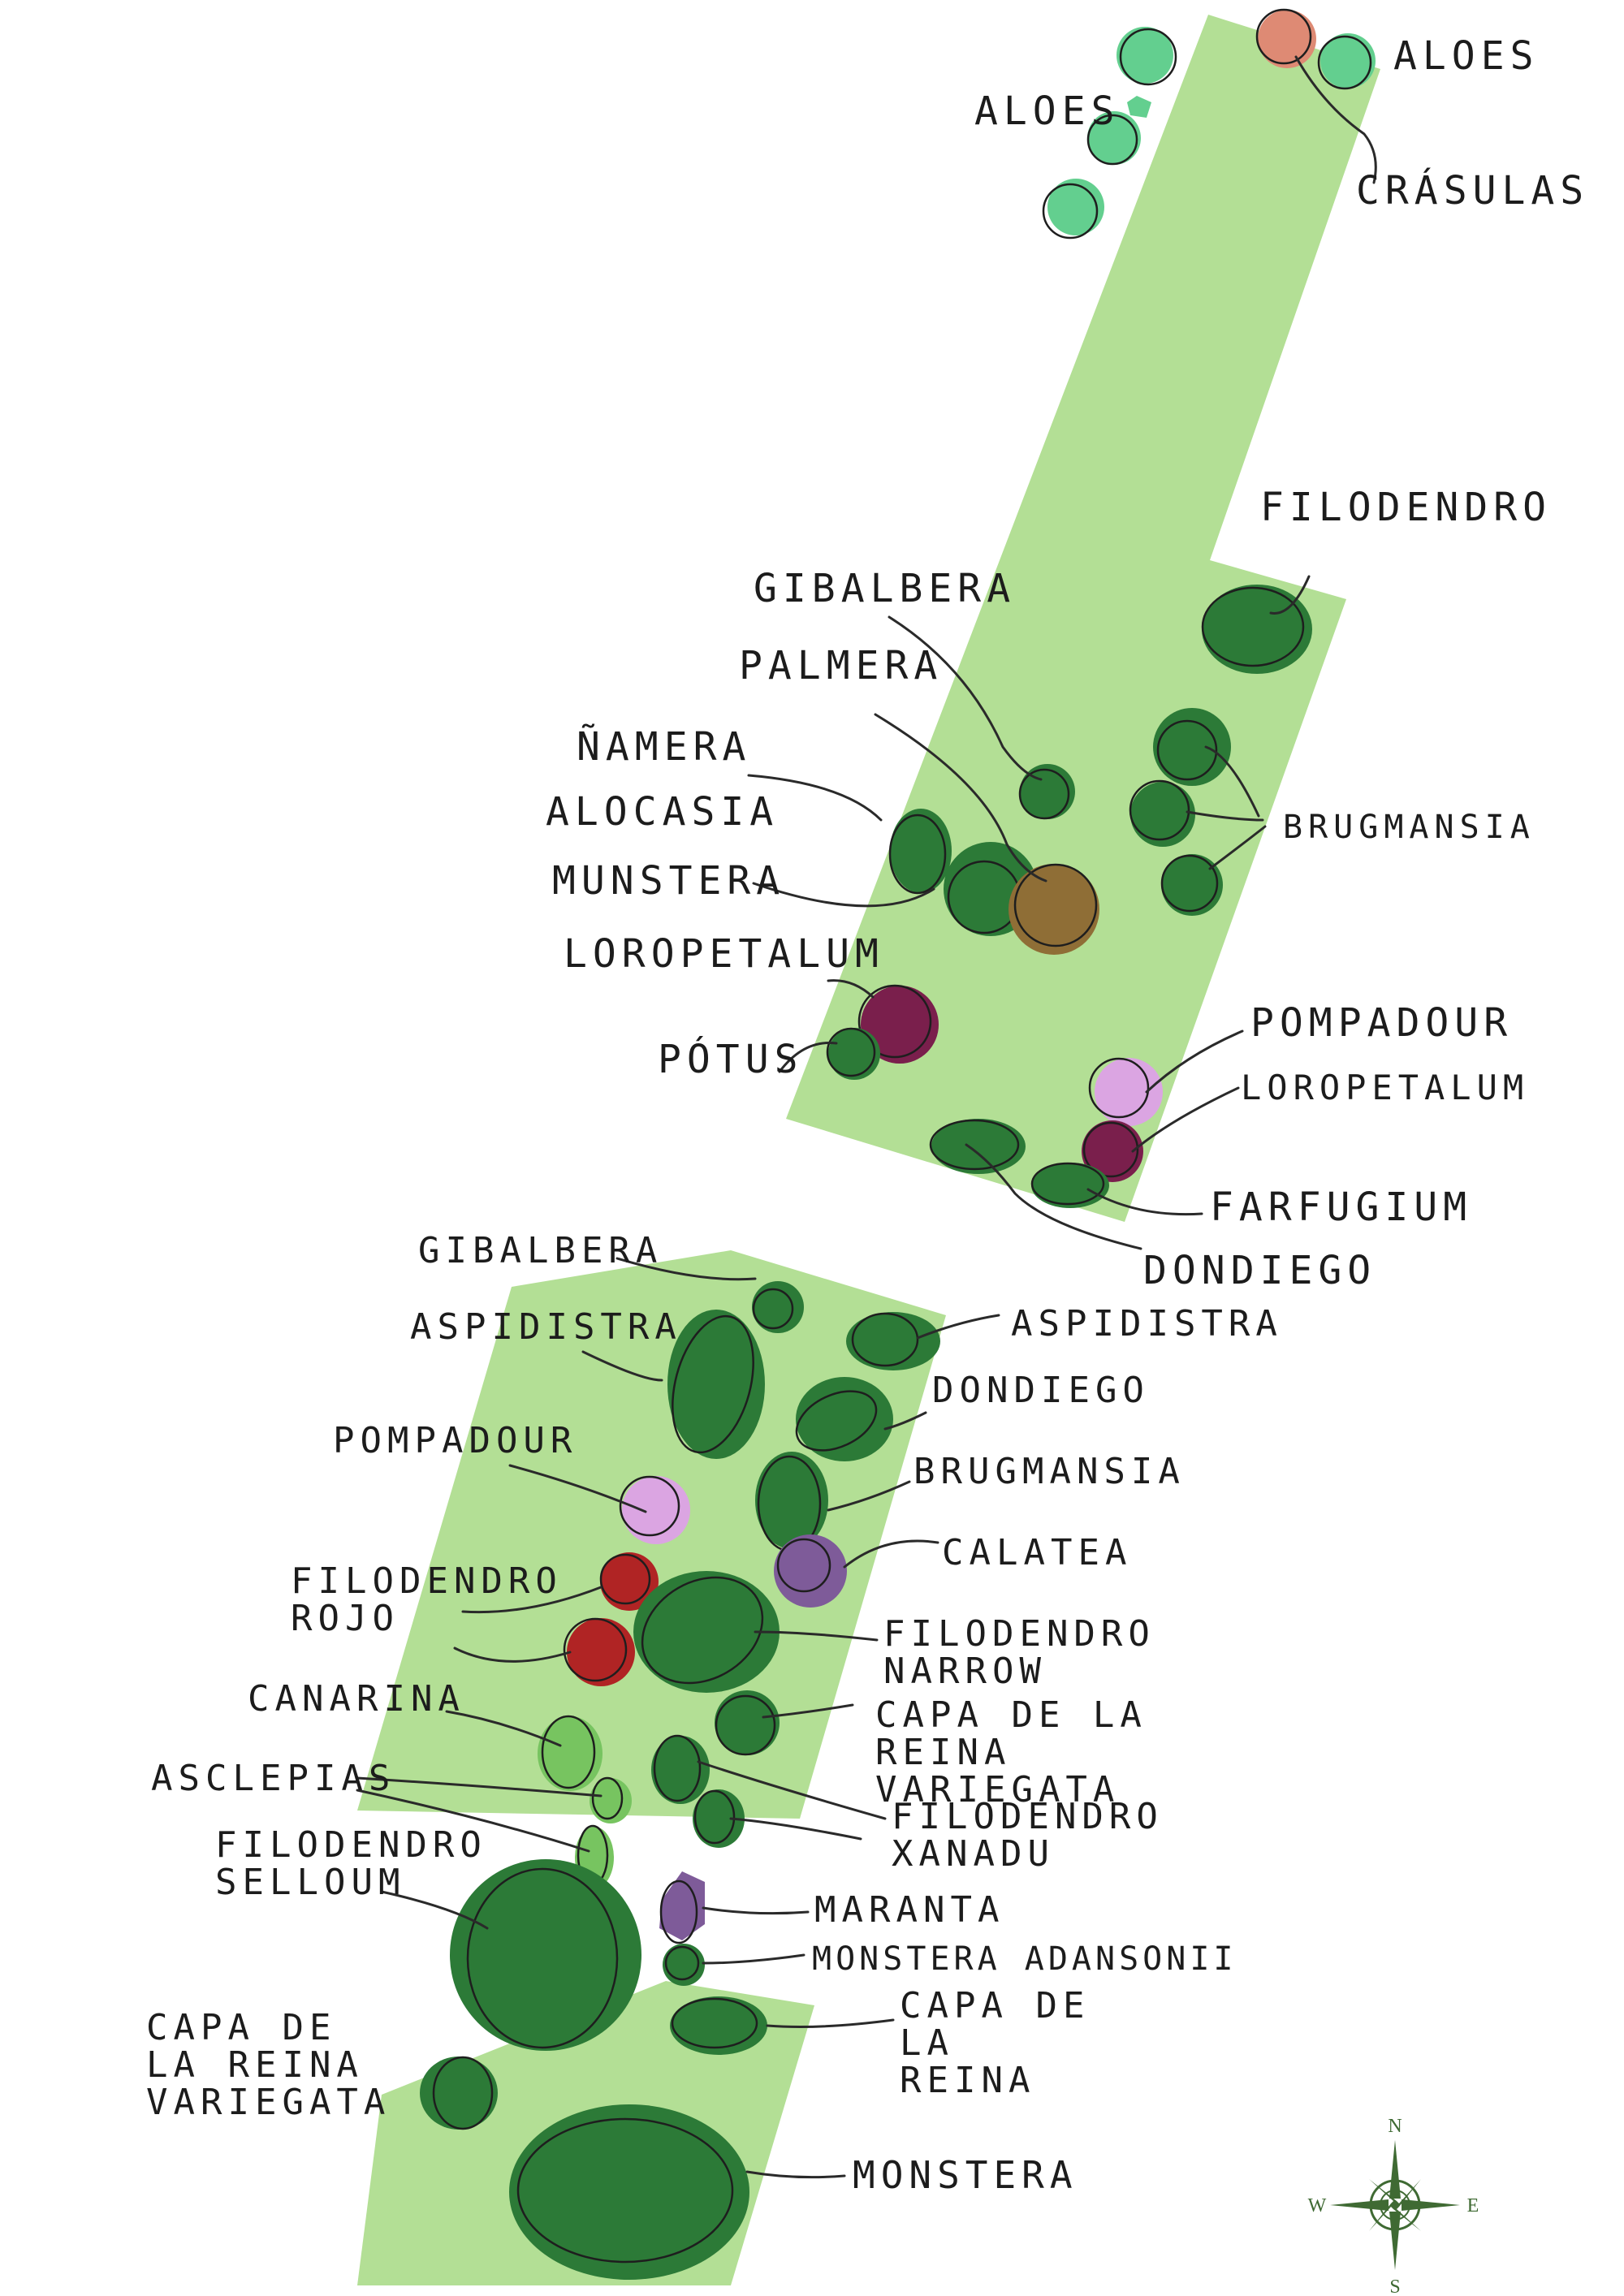 The width and height of the screenshot is (1624, 2296). Describe the element at coordinates (608, 1798) in the screenshot. I see `asclepias-outline` at that location.